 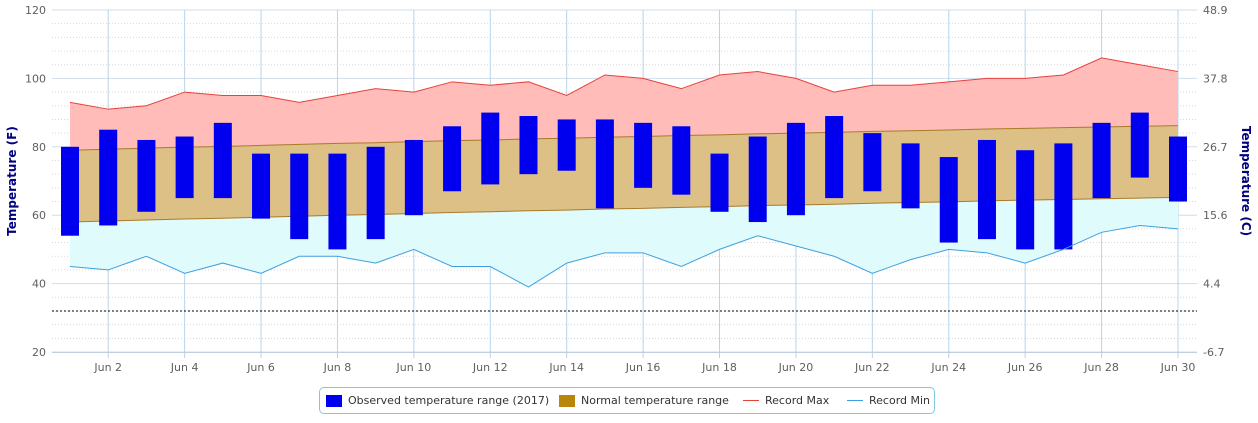 What do you see at coordinates (567, 400) in the screenshot?
I see `normal-swatch-icon` at bounding box center [567, 400].